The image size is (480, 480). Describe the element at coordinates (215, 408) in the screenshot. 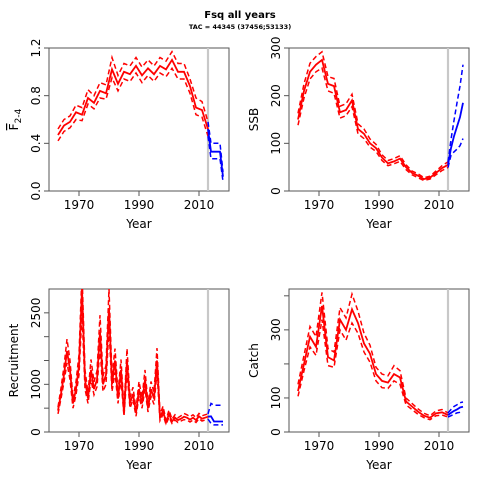

I see `recruitment-projection-upper-line` at that location.